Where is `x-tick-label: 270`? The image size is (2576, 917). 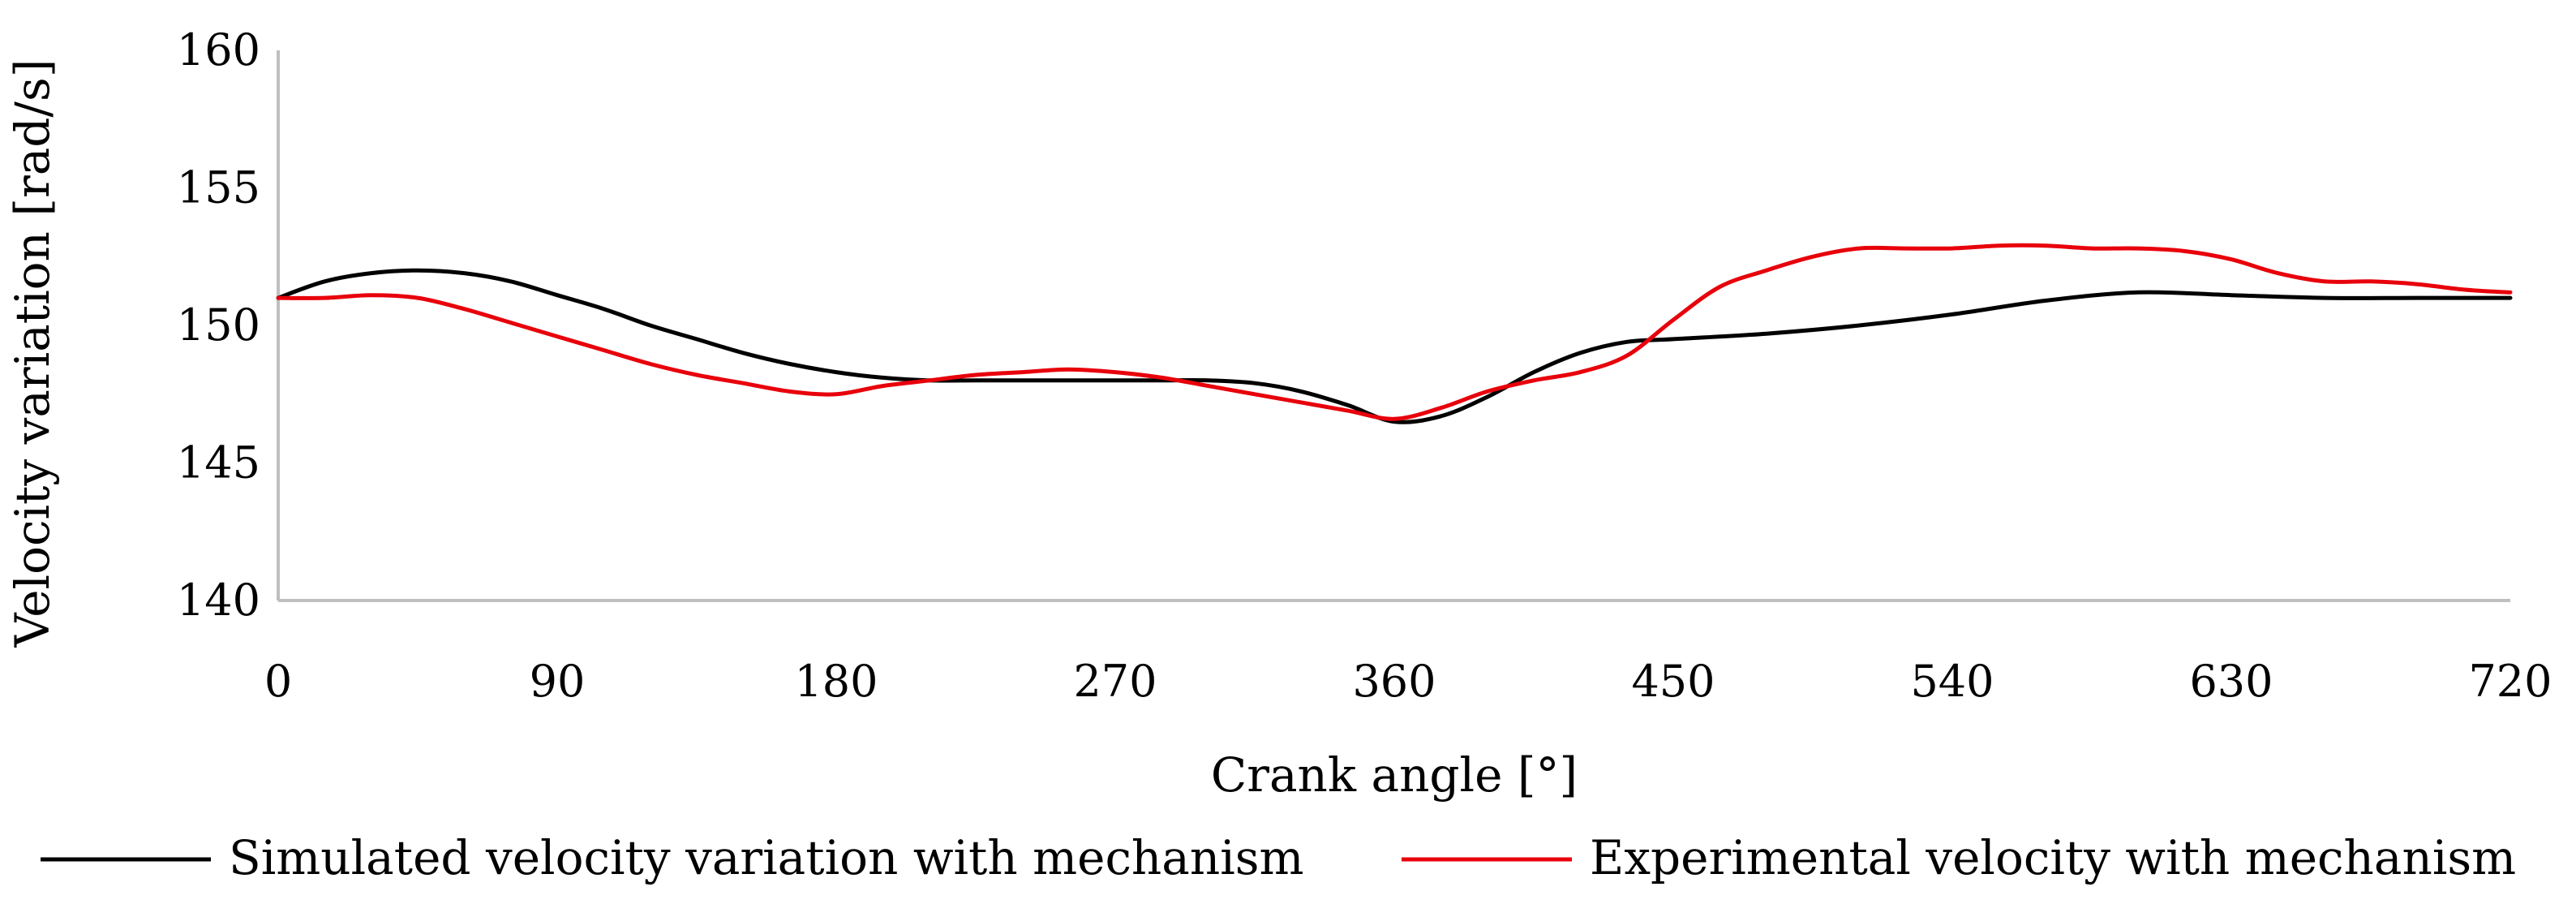 x-tick-label: 270 is located at coordinates (1115, 681).